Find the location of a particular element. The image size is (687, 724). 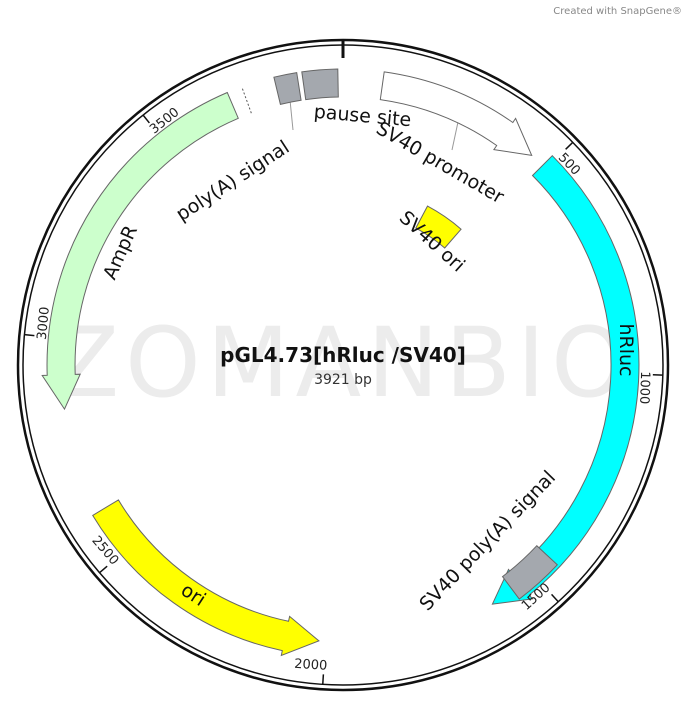

feature-label: hRluc is located at coordinates (626, 349).